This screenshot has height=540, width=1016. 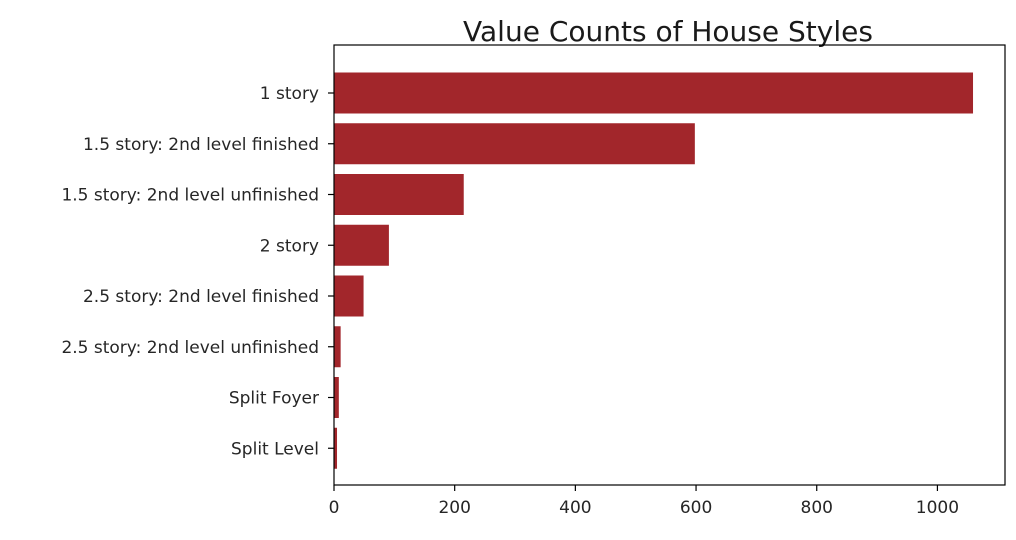 What do you see at coordinates (190, 196) in the screenshot?
I see `category-label: 1.5 story: 2nd level unfinished` at bounding box center [190, 196].